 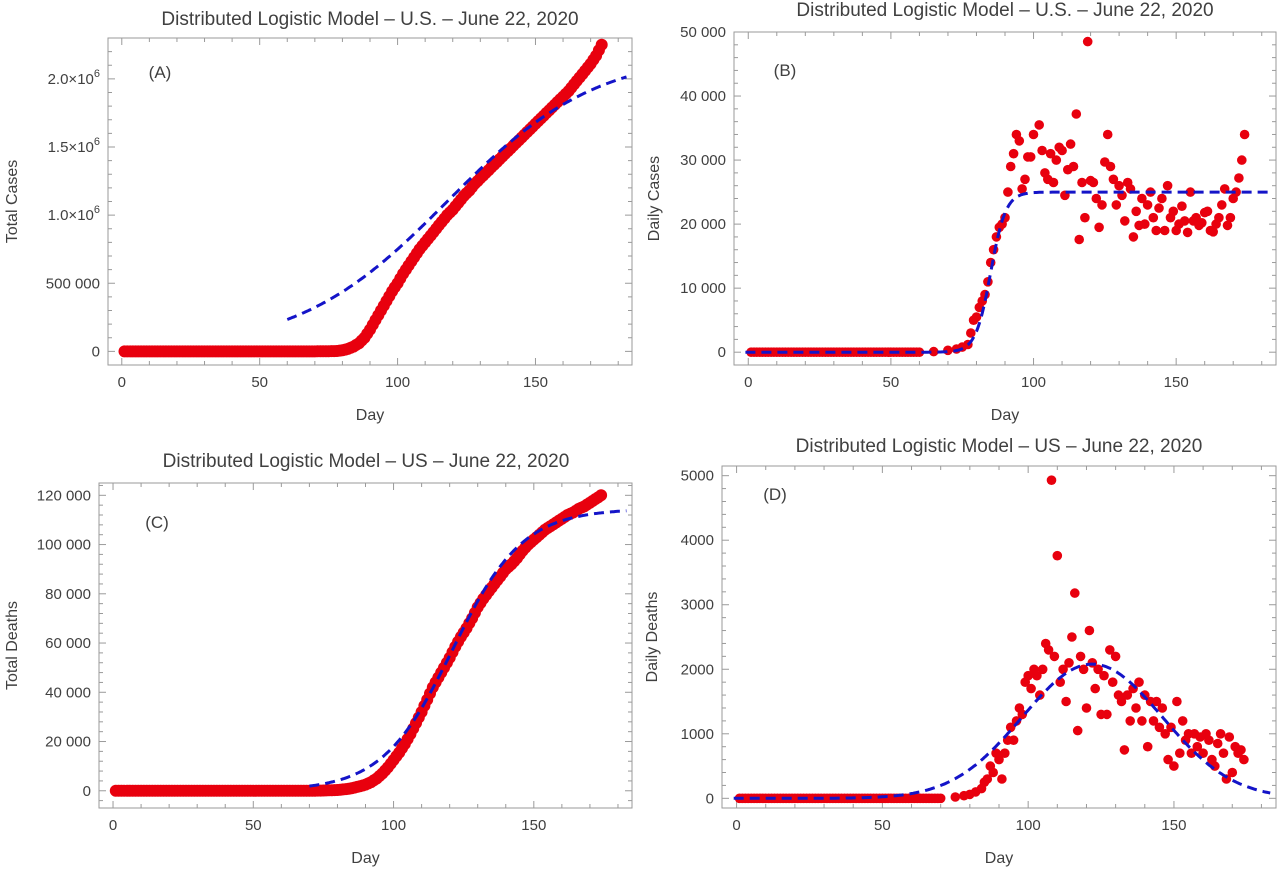 I want to click on y-tick-label: 80 000, so click(x=68, y=594).